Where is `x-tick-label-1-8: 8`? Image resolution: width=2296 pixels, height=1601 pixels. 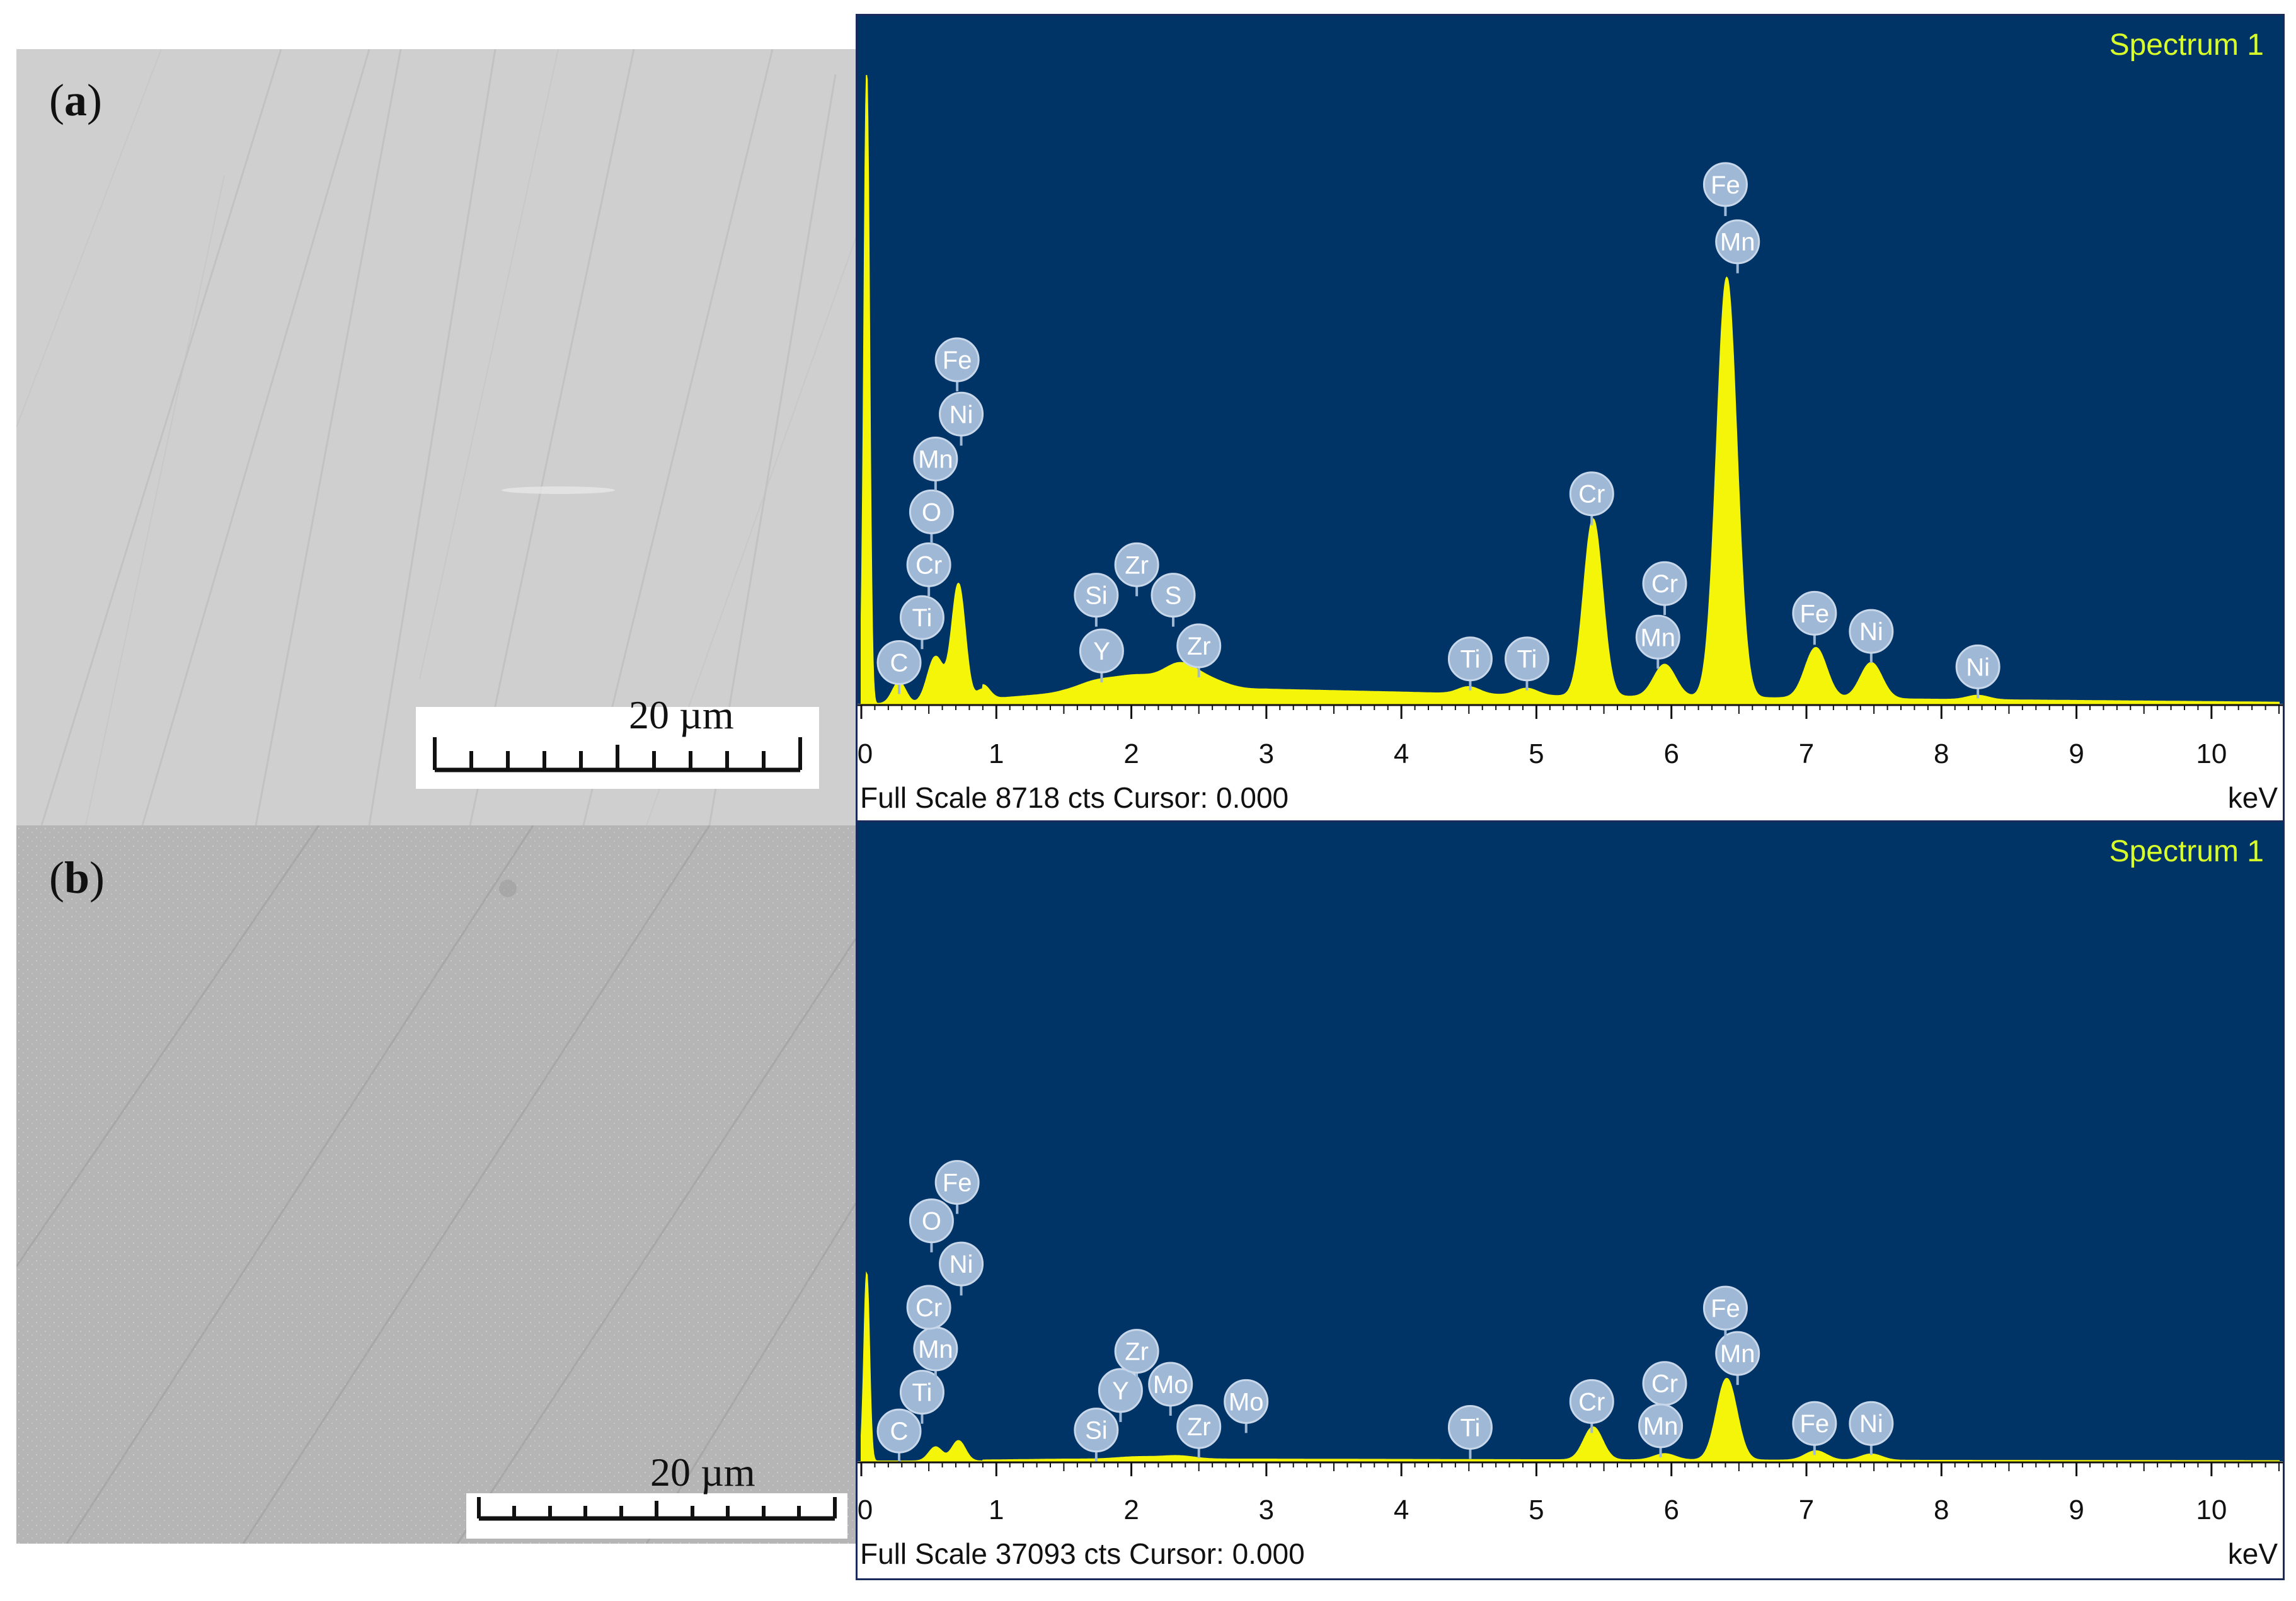 x-tick-label-1-8: 8 is located at coordinates (1941, 1510).